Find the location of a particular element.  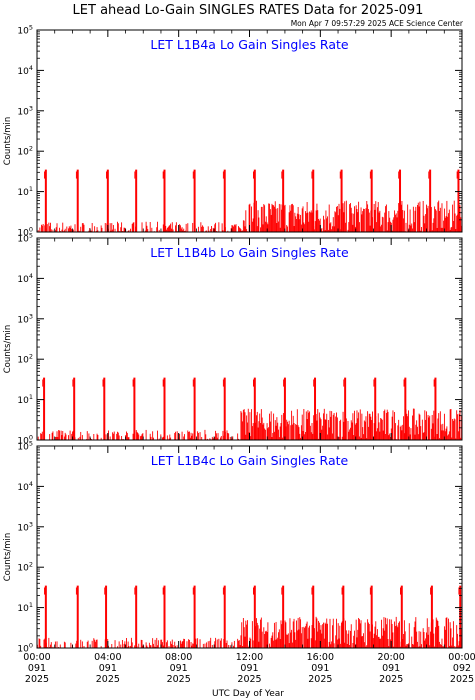

panel-title: LET L1B4b Lo Gain Singles Rate is located at coordinates (249, 252).